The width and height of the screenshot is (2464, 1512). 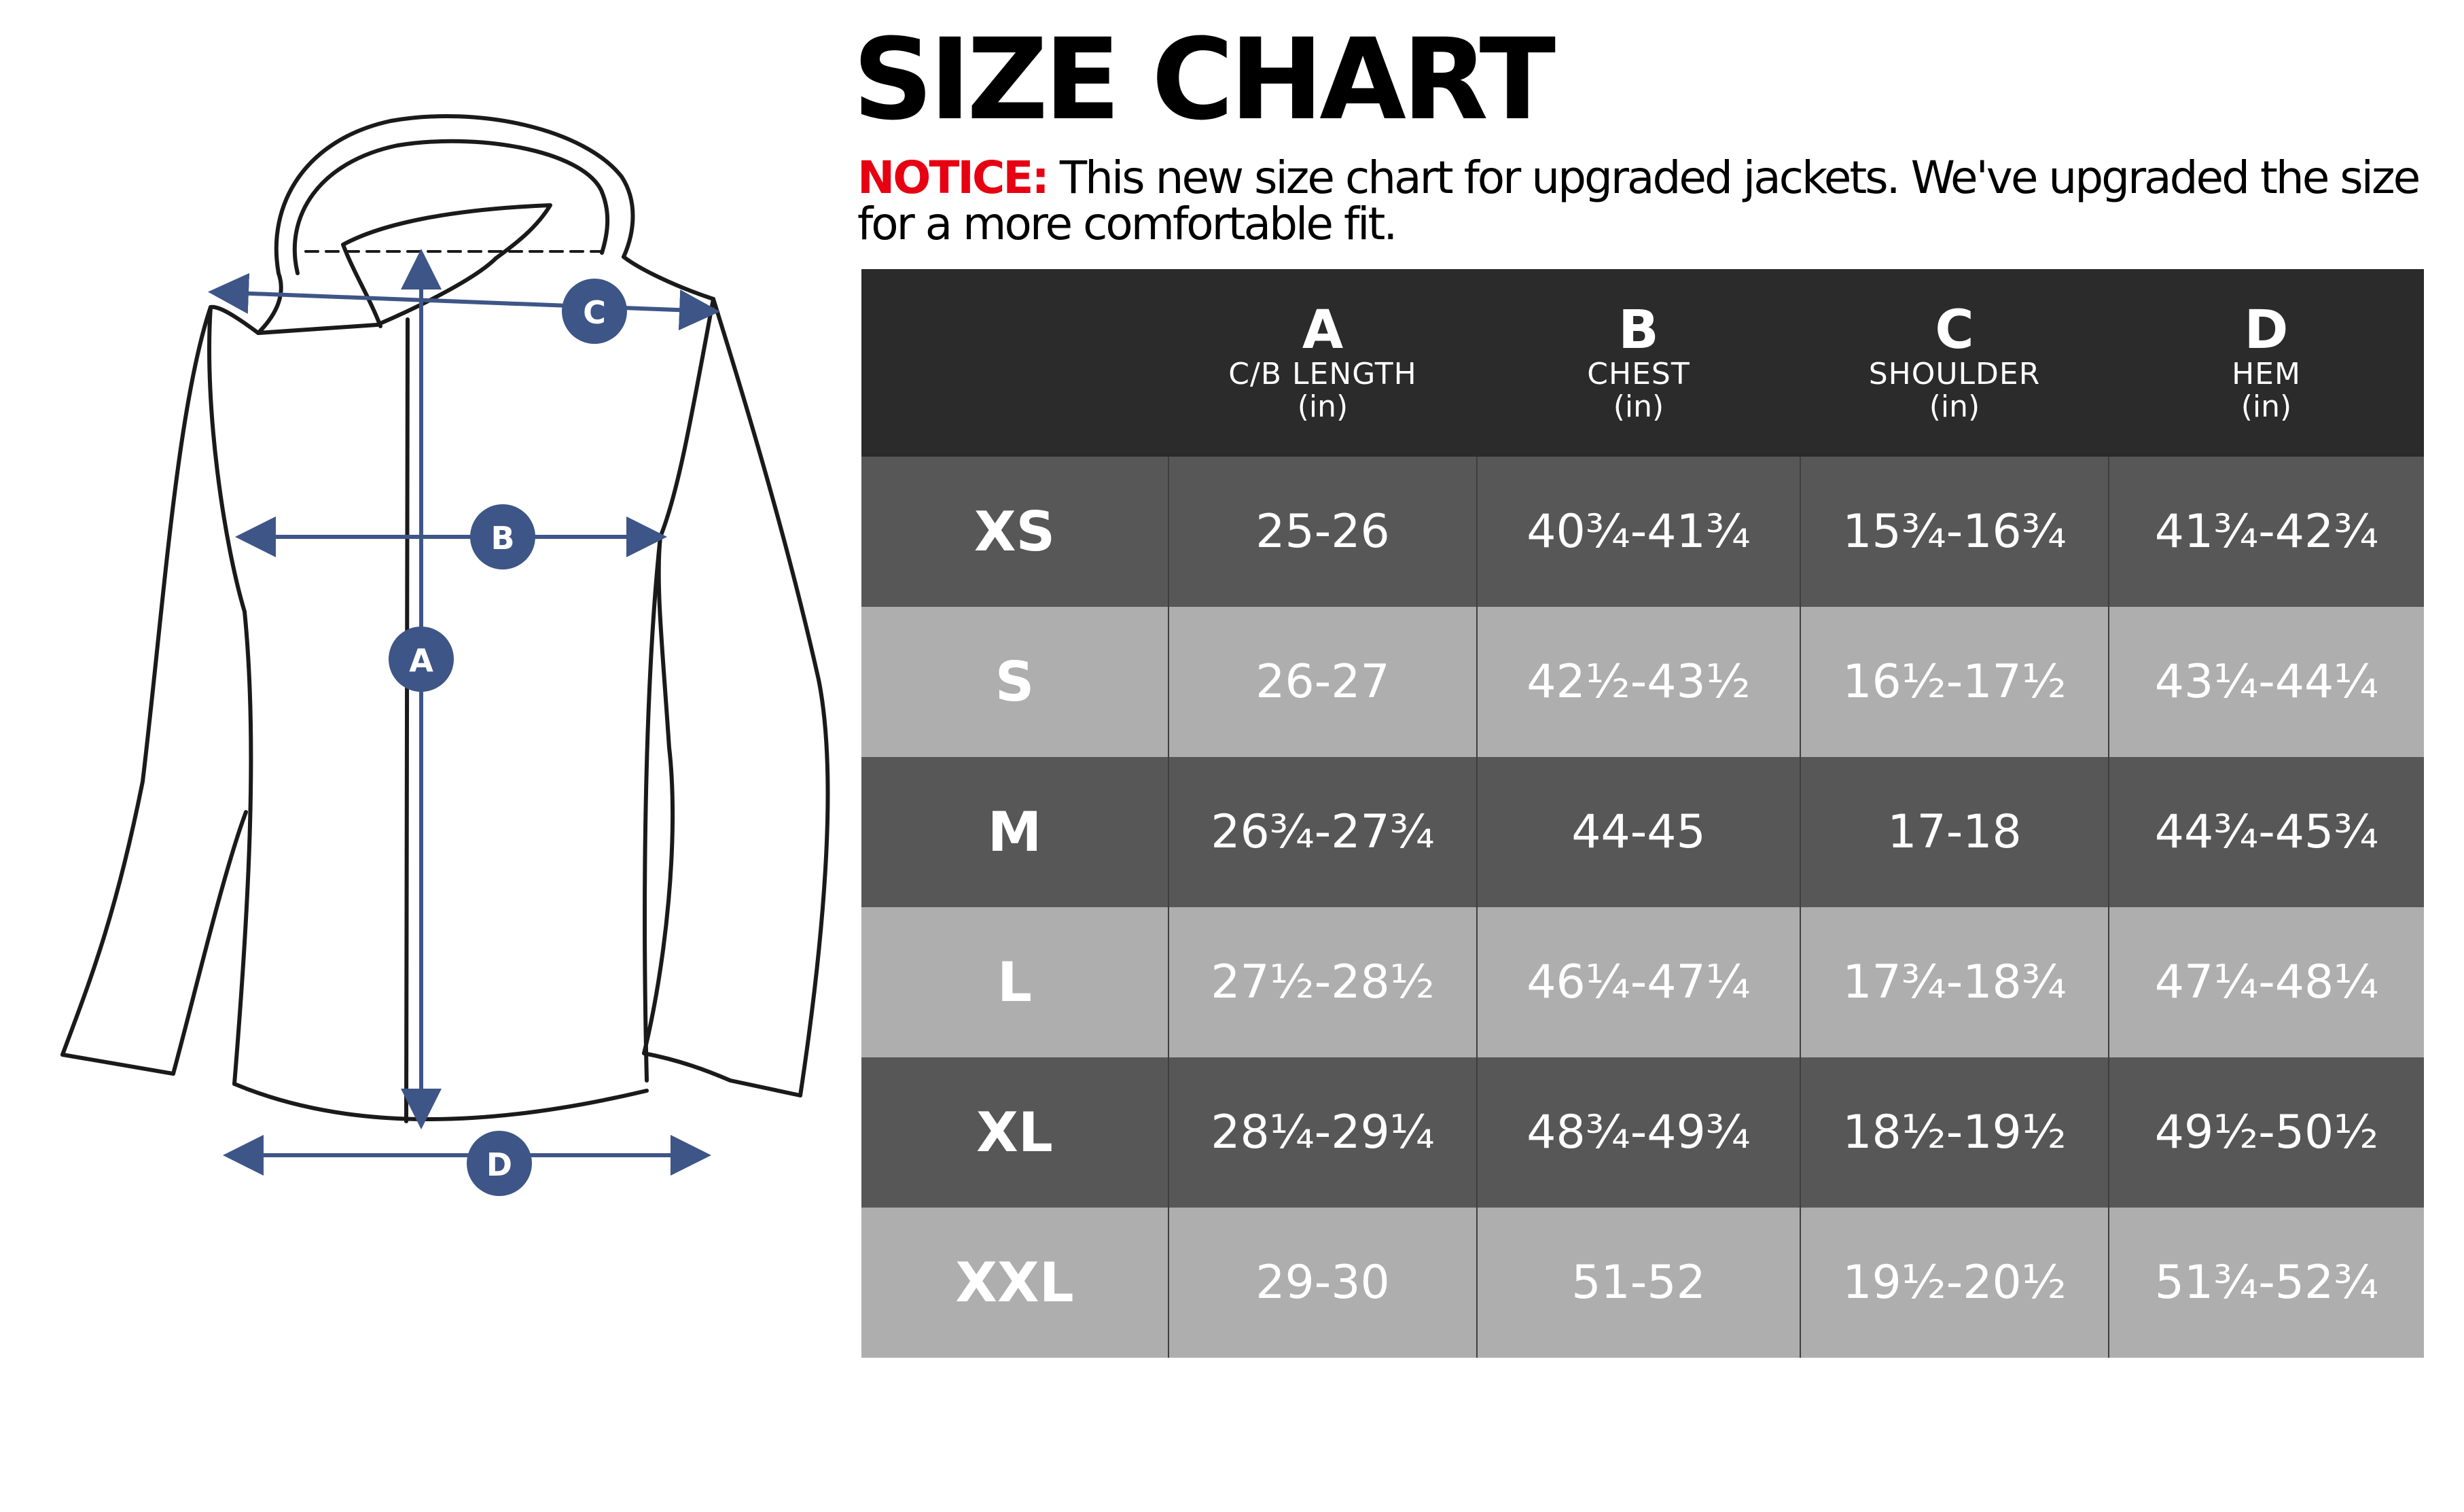 I want to click on column-header-d: D HEM (in), so click(x=2266, y=363).